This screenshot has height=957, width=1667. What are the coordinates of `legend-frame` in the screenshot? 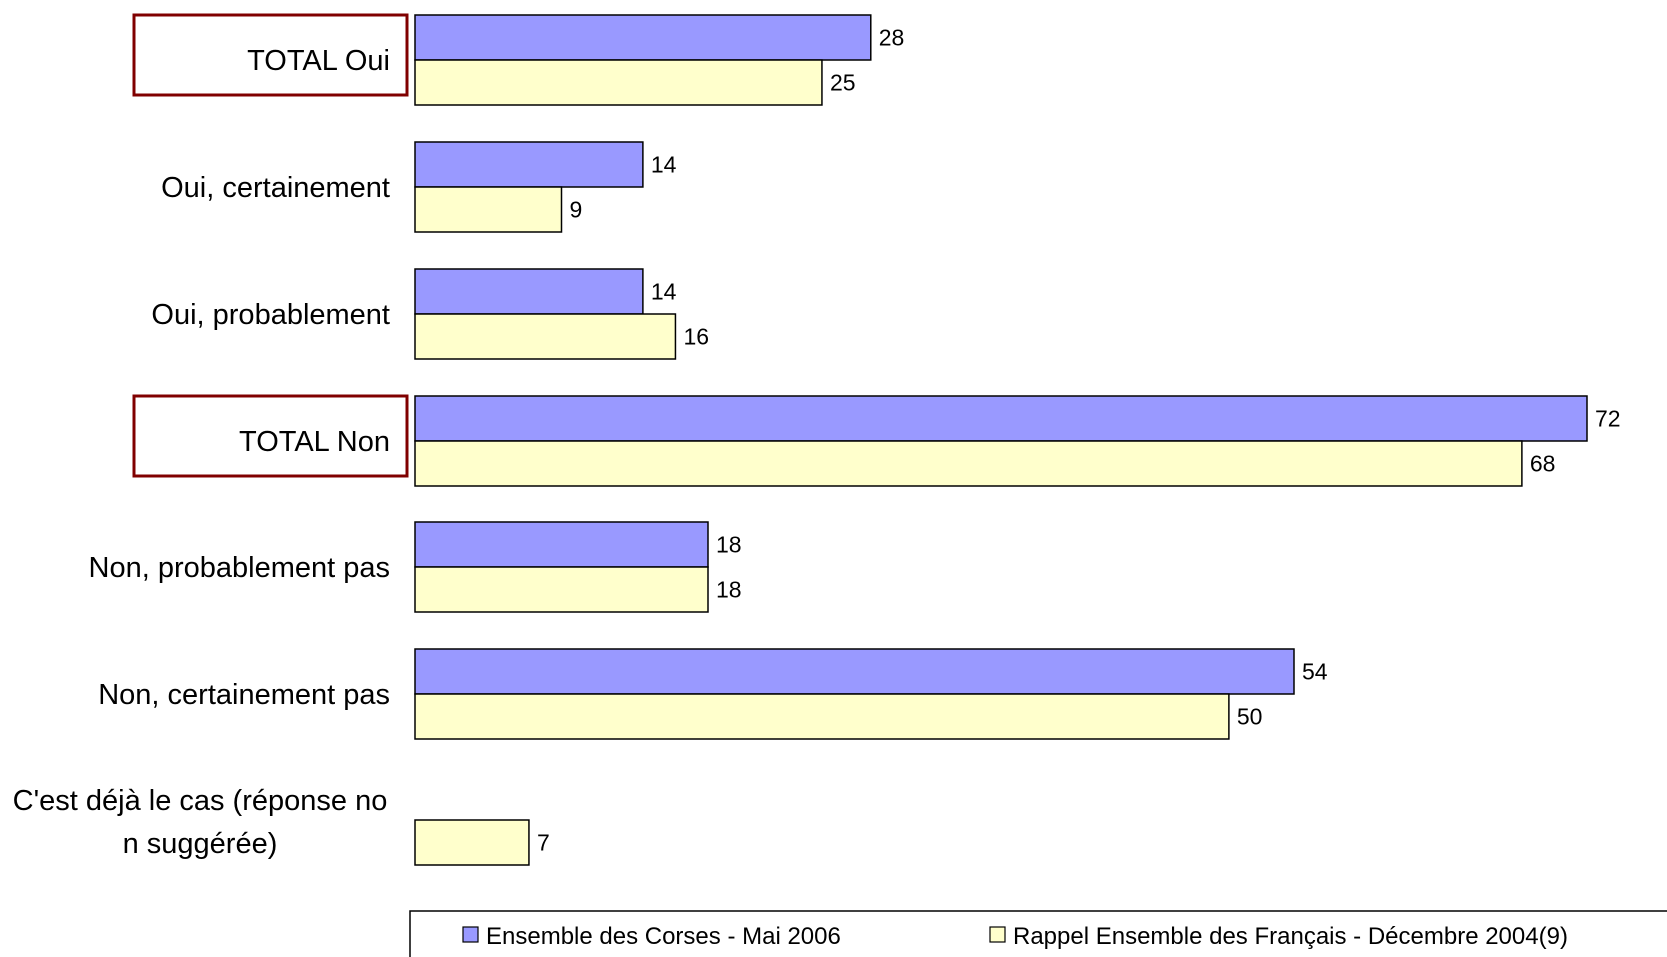 It's located at (1038, 933).